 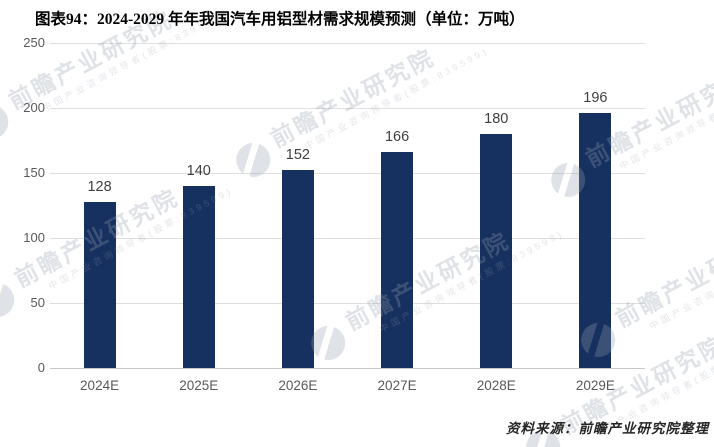 What do you see at coordinates (595, 98) in the screenshot?
I see `bar-value-label: 196` at bounding box center [595, 98].